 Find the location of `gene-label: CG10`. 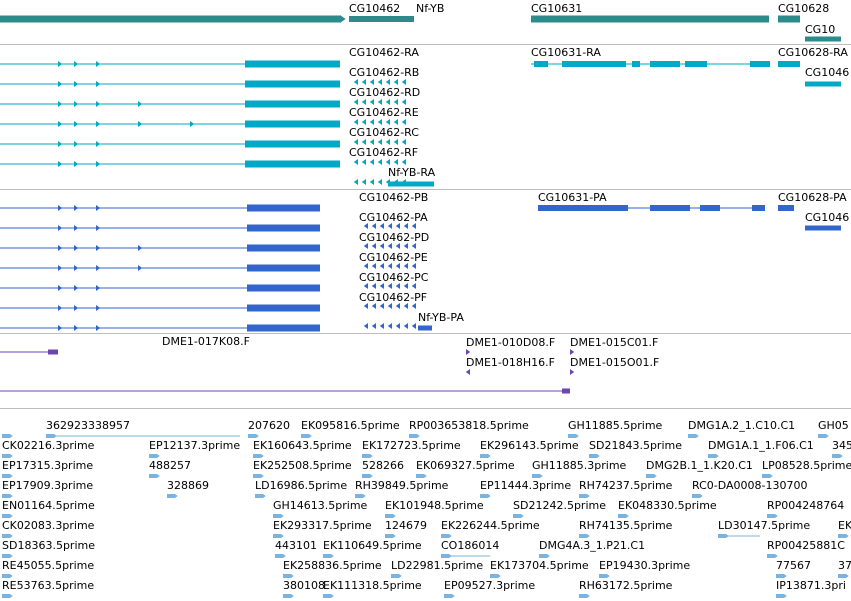

gene-label: CG10 is located at coordinates (820, 29).